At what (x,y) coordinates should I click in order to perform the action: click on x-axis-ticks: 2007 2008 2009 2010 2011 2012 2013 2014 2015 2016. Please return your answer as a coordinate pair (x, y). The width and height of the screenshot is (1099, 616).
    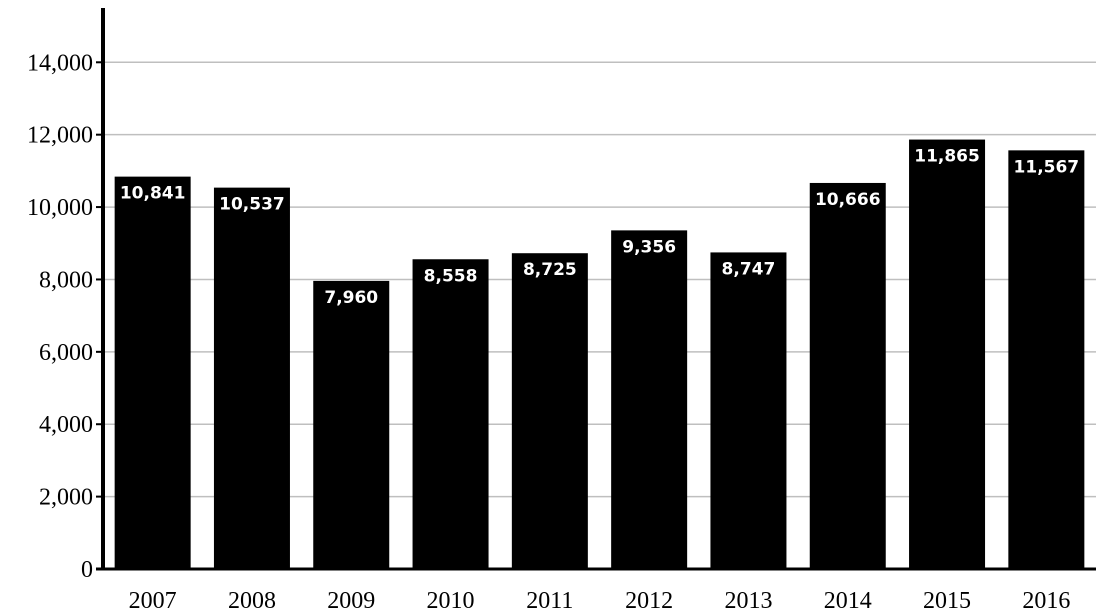
    Looking at the image, I should click on (600, 601).